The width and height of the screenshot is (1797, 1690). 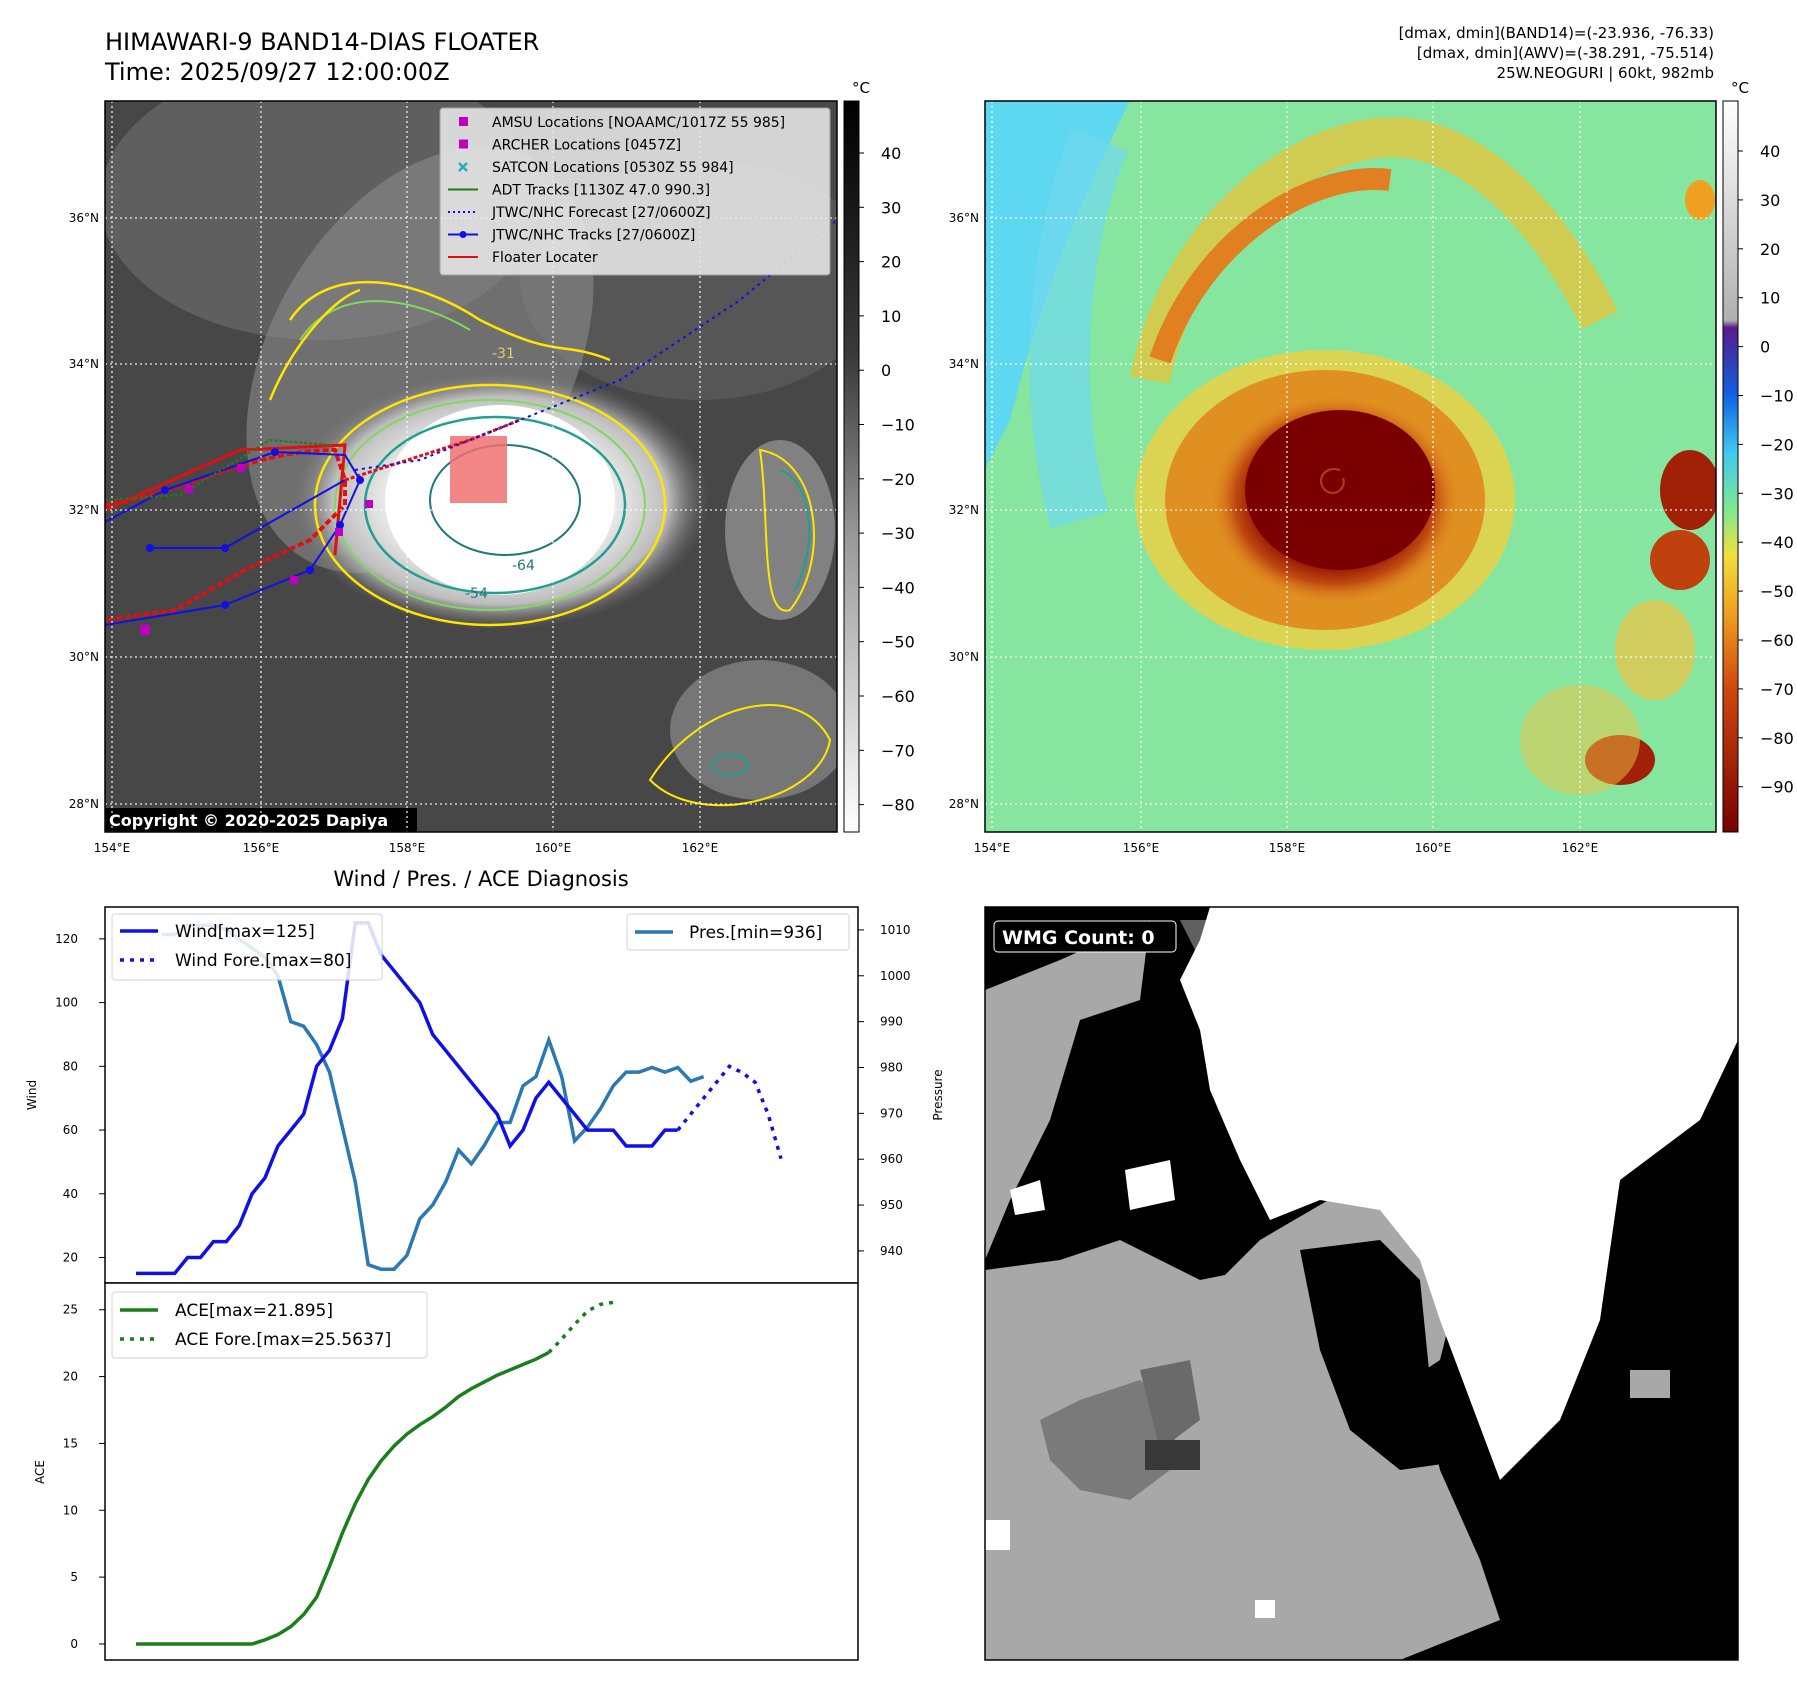 I want to click on legend-label: Pres.[min=936], so click(x=755, y=933).